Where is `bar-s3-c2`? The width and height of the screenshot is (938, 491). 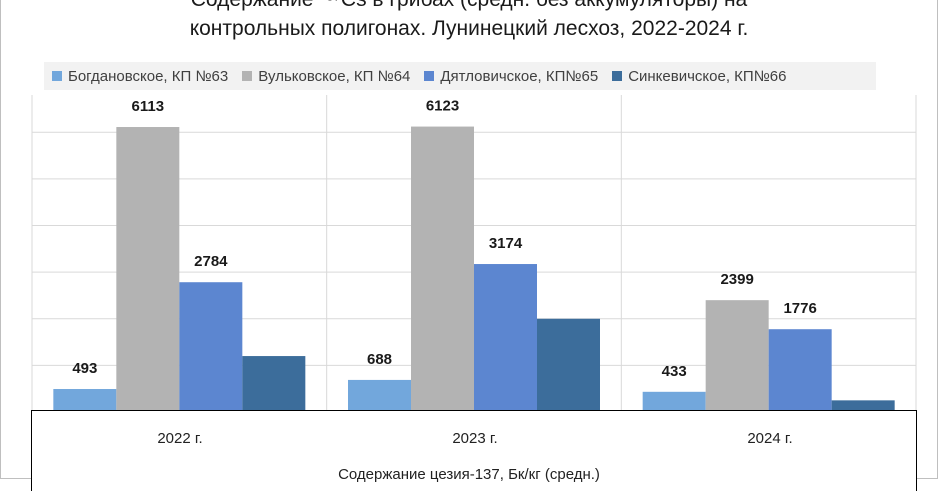 bar-s3-c2 is located at coordinates (505, 338).